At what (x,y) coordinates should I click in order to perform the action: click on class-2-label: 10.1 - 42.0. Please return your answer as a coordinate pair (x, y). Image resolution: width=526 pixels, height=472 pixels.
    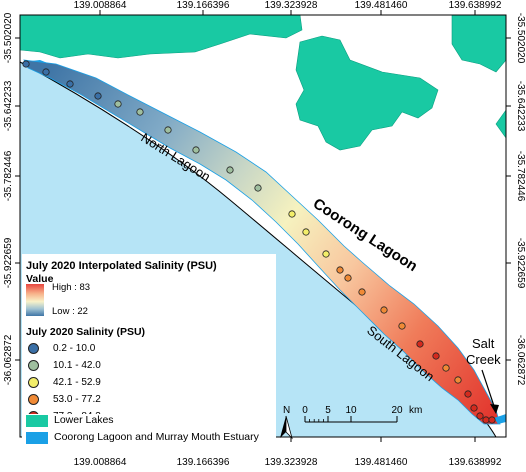
    Looking at the image, I should click on (77, 365).